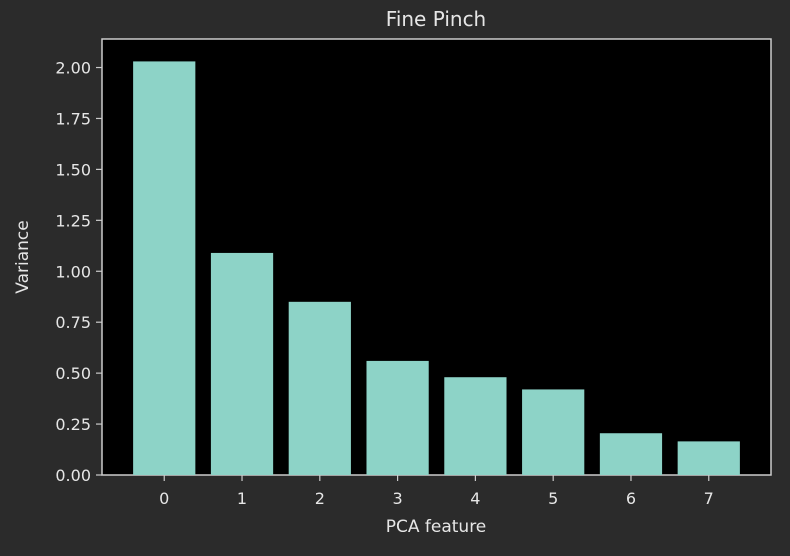 This screenshot has height=556, width=790. What do you see at coordinates (709, 498) in the screenshot?
I see `x-tick-label: 7` at bounding box center [709, 498].